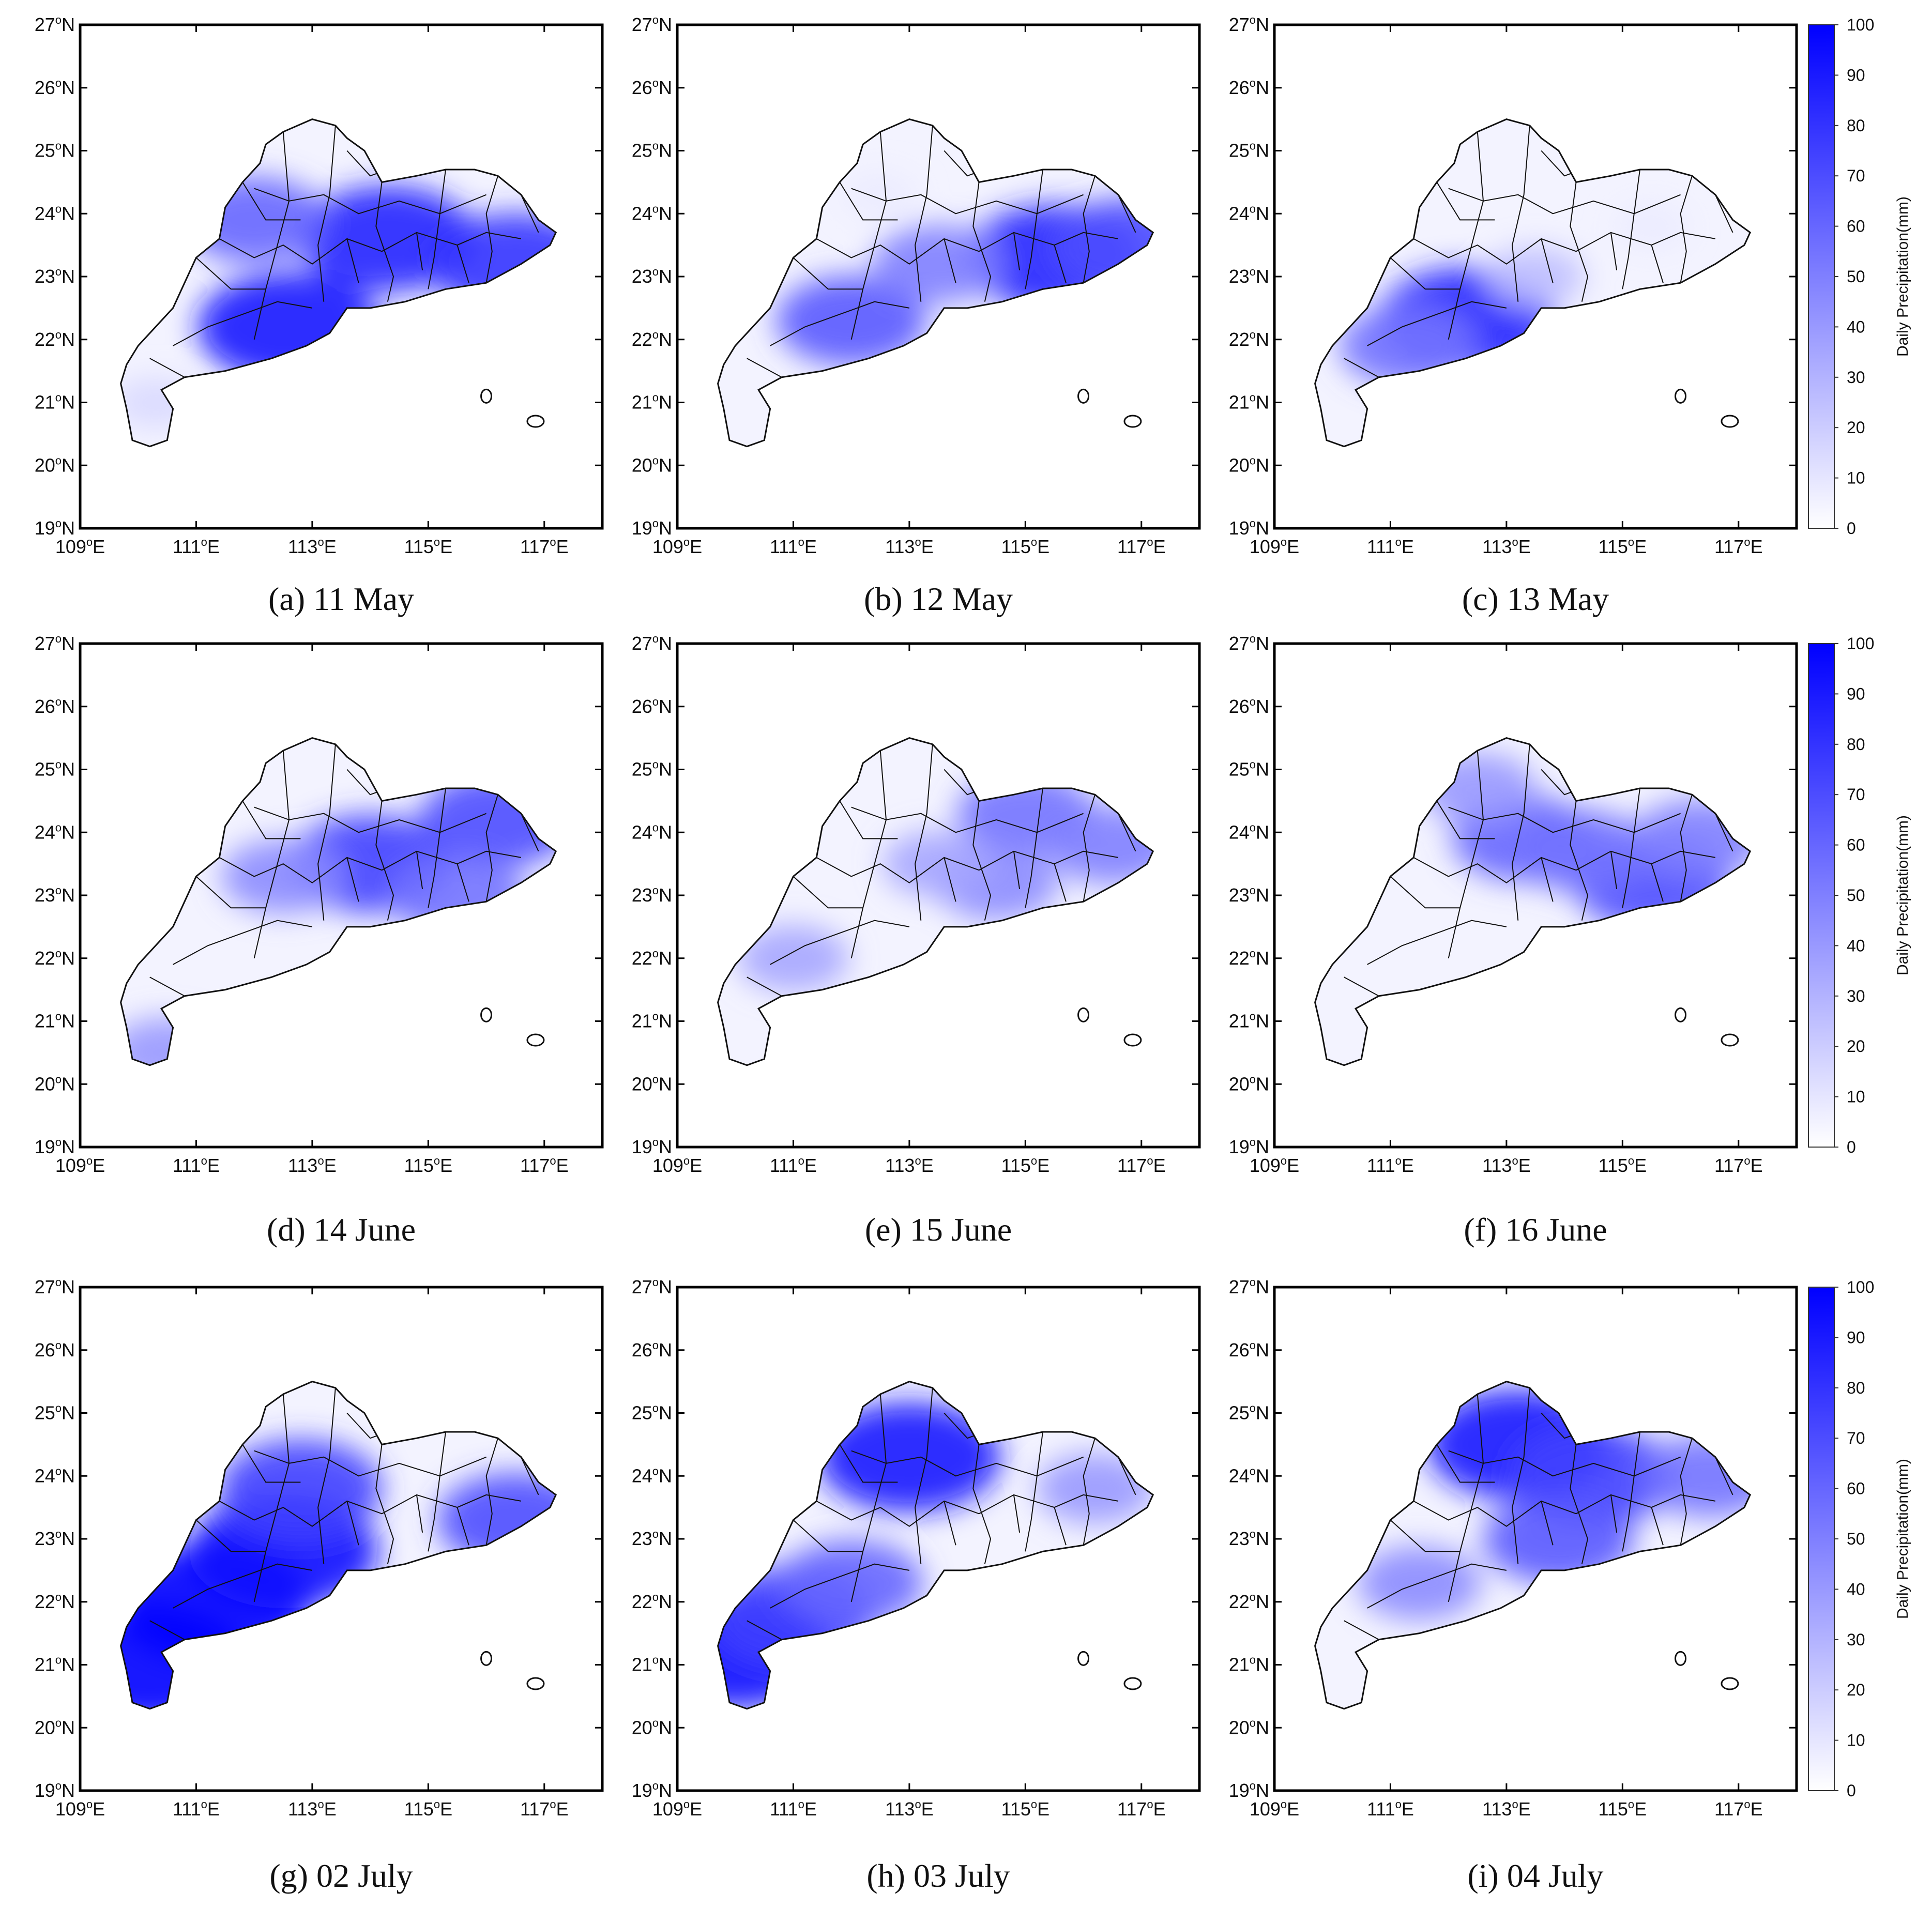  I want to click on colorbar-tick-label: 10, so click(1856, 1097).